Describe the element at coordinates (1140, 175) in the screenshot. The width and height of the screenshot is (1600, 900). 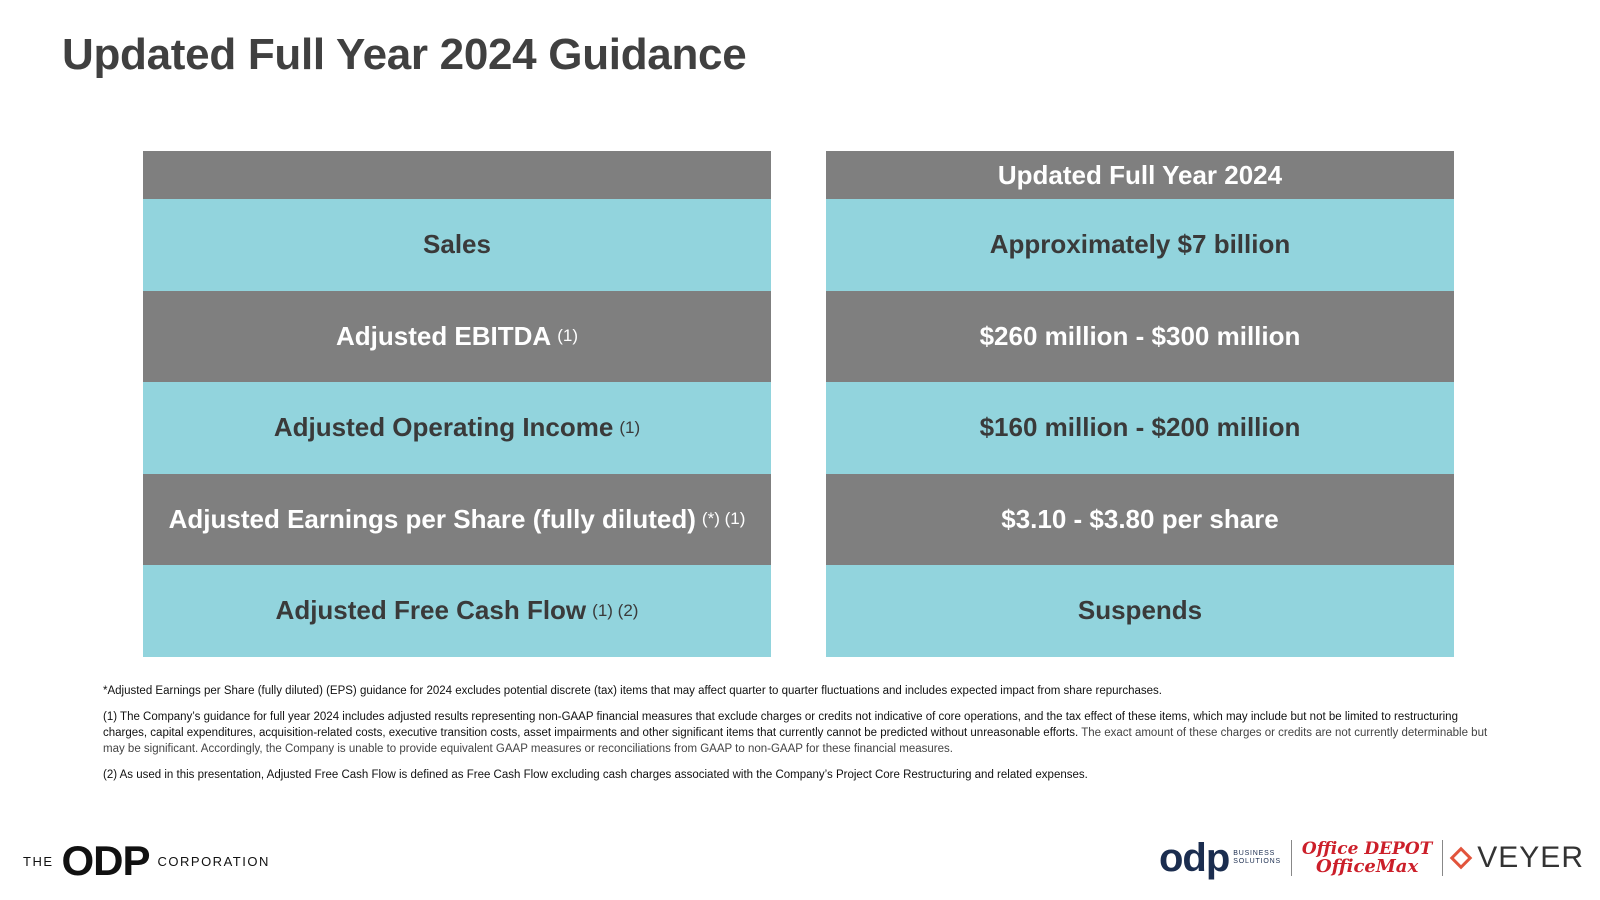
I see `guidance-header: Updated Full Year 2024` at that location.